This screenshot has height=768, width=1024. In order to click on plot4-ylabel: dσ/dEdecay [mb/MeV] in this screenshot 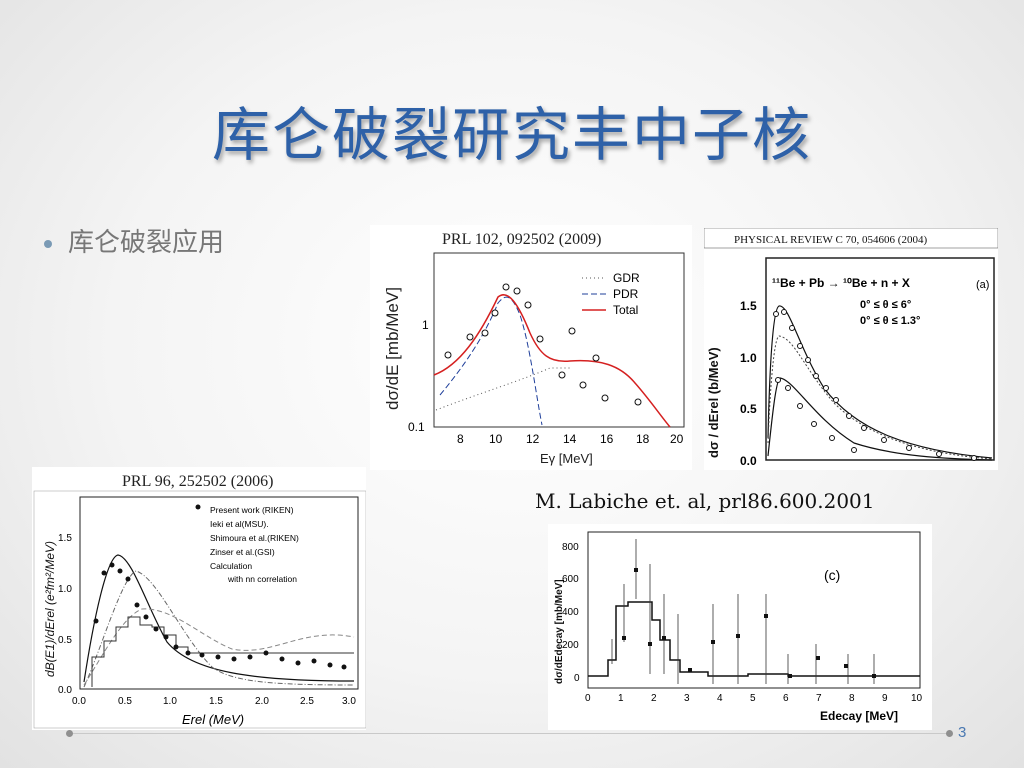, I will do `click(559, 631)`.